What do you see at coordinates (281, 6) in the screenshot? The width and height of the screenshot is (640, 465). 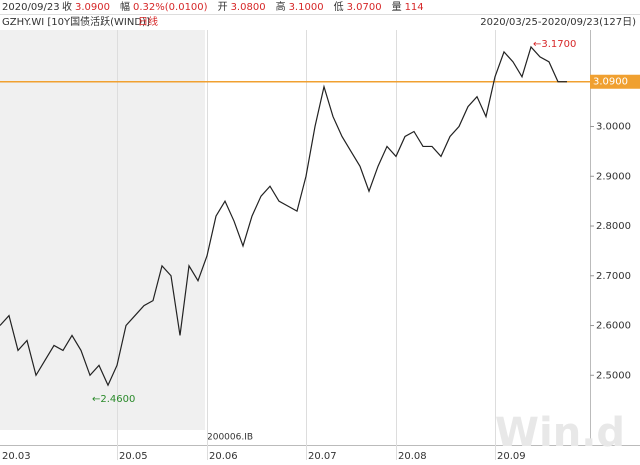 I see `header-label: 高` at bounding box center [281, 6].